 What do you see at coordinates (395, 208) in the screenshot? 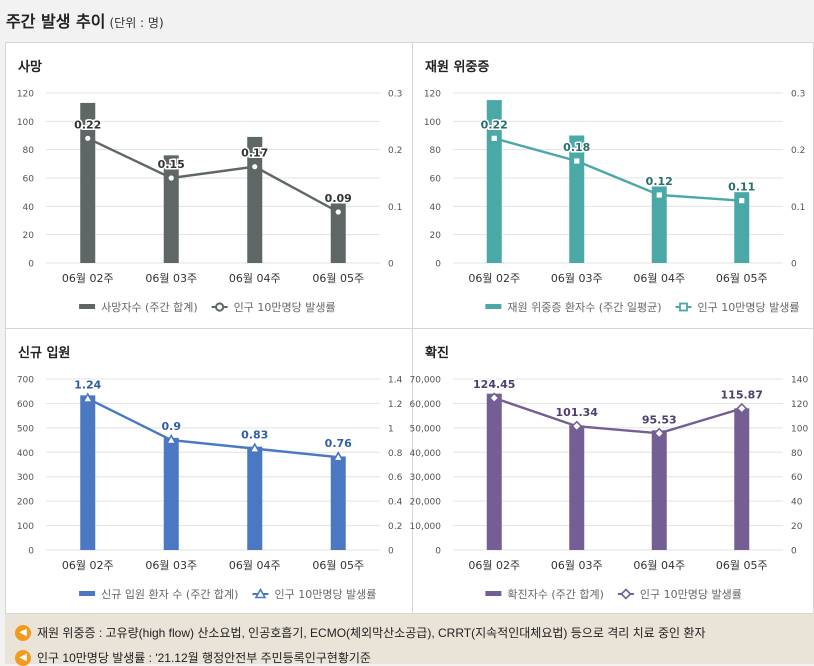
I see `right-axis-tick-label: 0.1` at bounding box center [395, 208].